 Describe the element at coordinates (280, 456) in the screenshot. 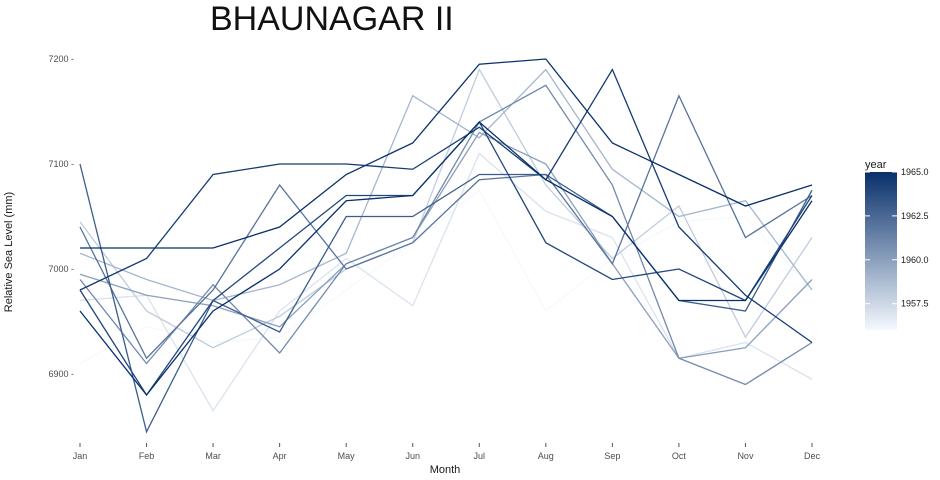

I see `x-tick-label: Apr` at that location.